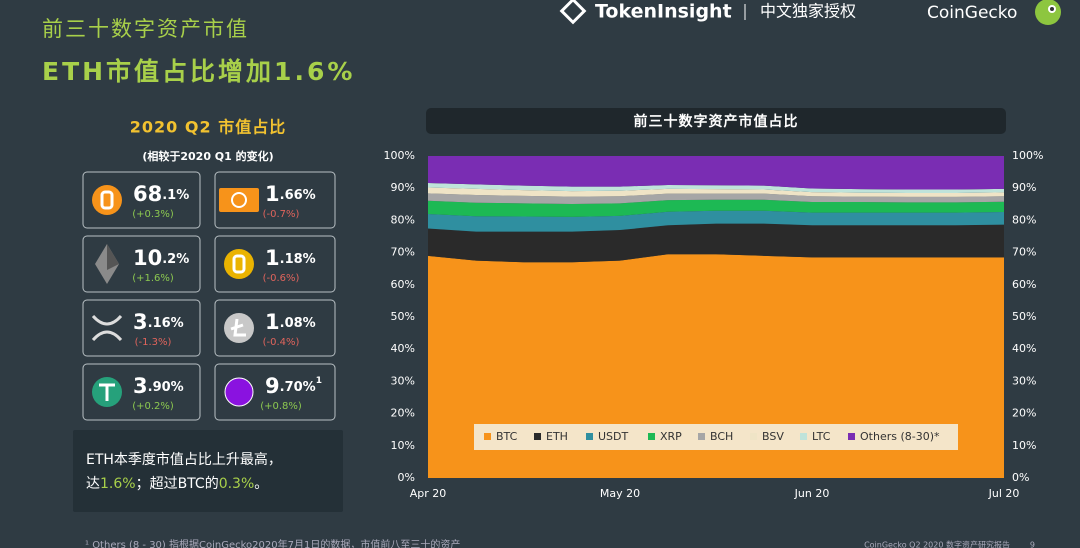  Describe the element at coordinates (403, 219) in the screenshot. I see `y-tick-label: 80%` at that location.